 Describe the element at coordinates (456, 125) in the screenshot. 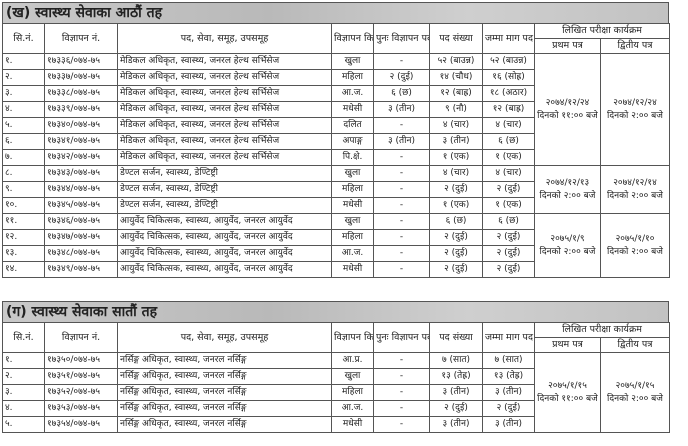

I see `posts: ४ (चार)` at that location.